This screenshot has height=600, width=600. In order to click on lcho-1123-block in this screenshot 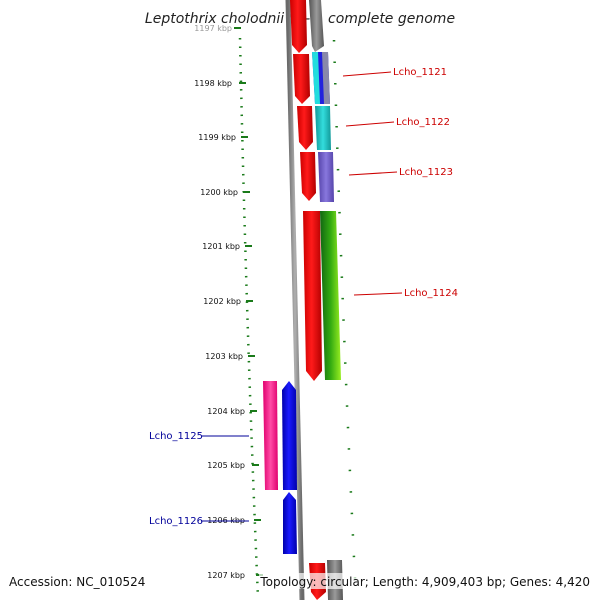, I will do `click(326, 177)`.